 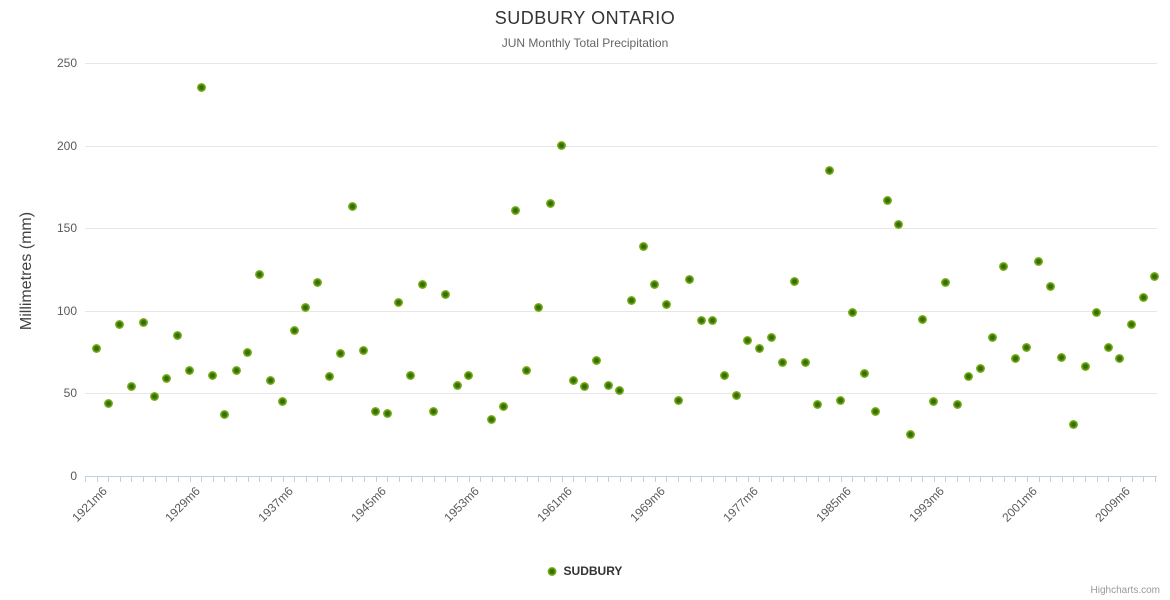 I want to click on y-axis-label: 200, so click(x=66, y=145).